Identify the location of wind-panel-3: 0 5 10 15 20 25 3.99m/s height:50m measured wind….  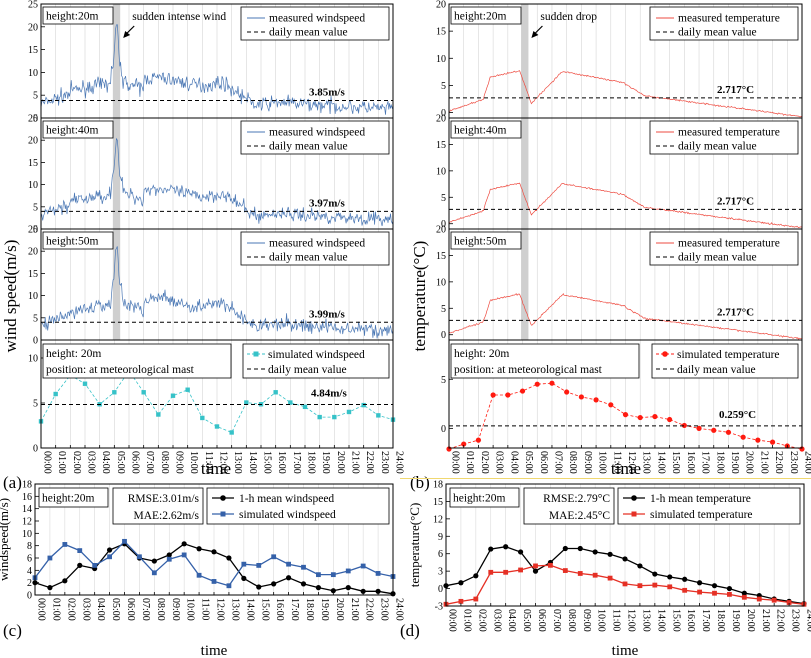
(211, 286).